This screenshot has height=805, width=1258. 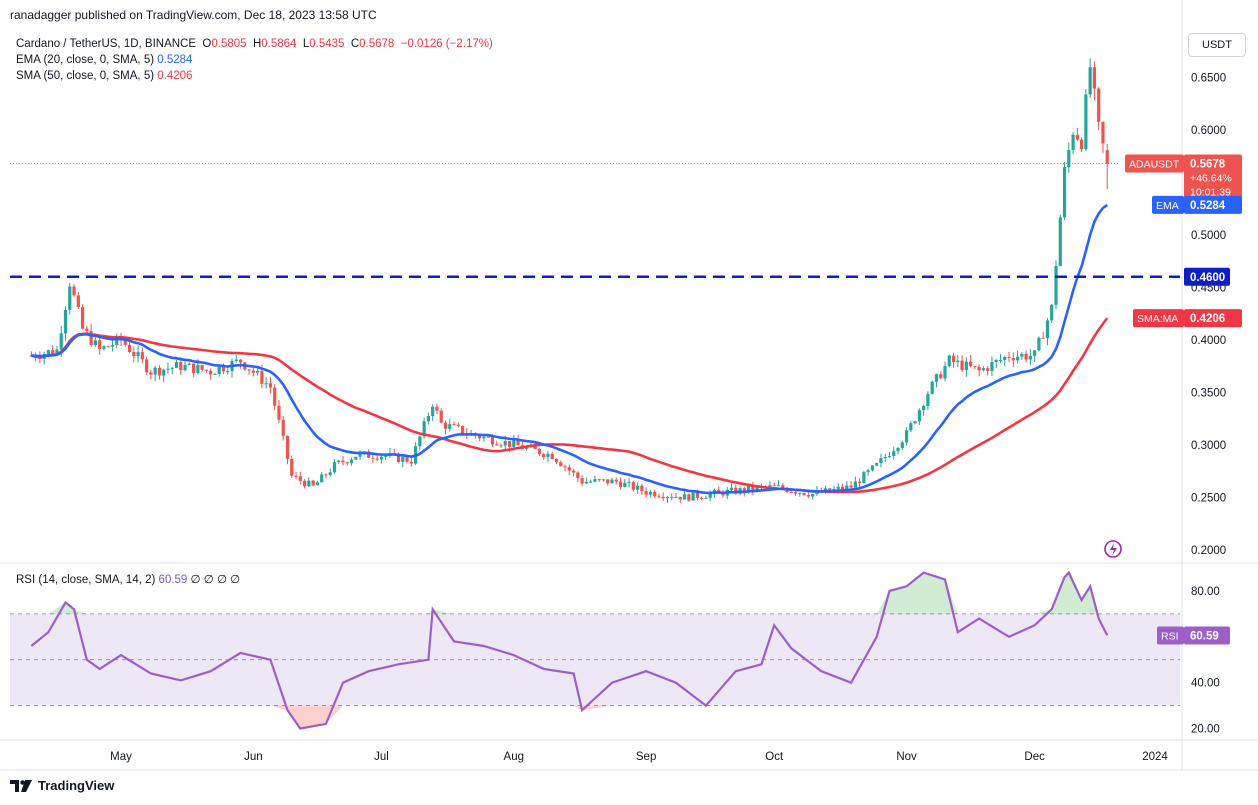 I want to click on ema-price-label: 0.5284, so click(x=1208, y=206).